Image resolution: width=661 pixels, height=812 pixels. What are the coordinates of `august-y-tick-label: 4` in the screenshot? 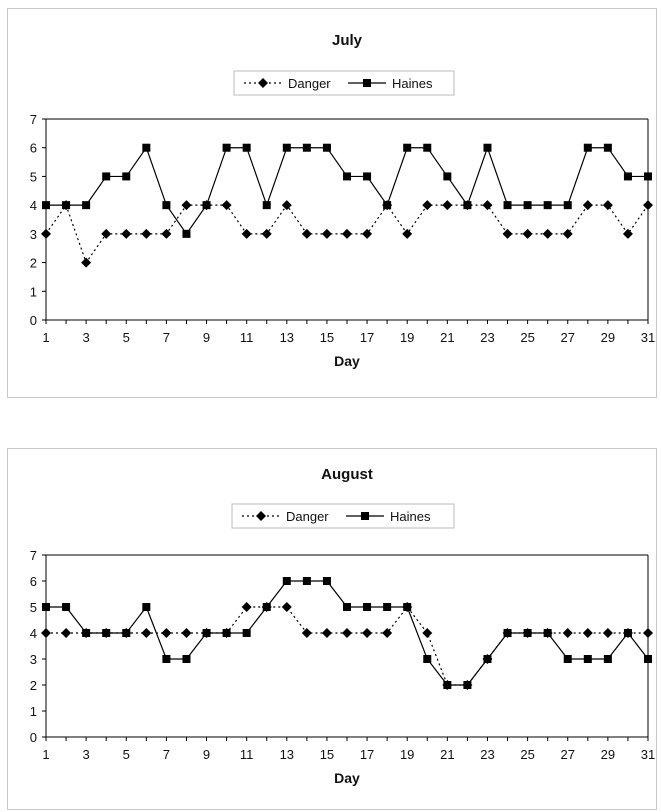 It's located at (33, 633).